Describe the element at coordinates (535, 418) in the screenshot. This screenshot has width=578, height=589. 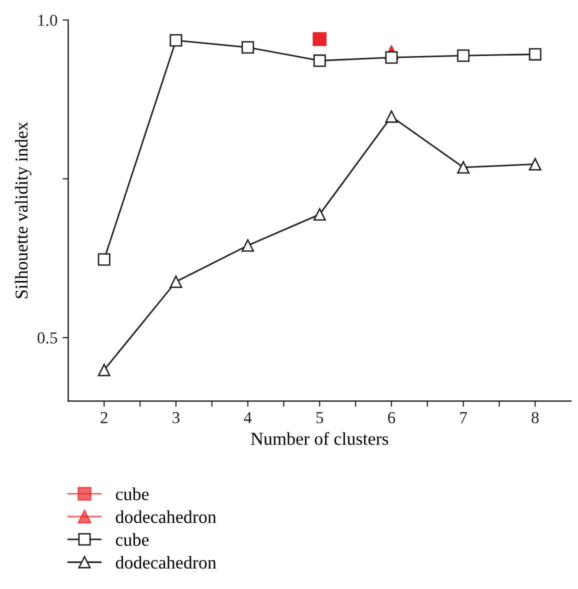
I see `x-tick-label: 8` at that location.